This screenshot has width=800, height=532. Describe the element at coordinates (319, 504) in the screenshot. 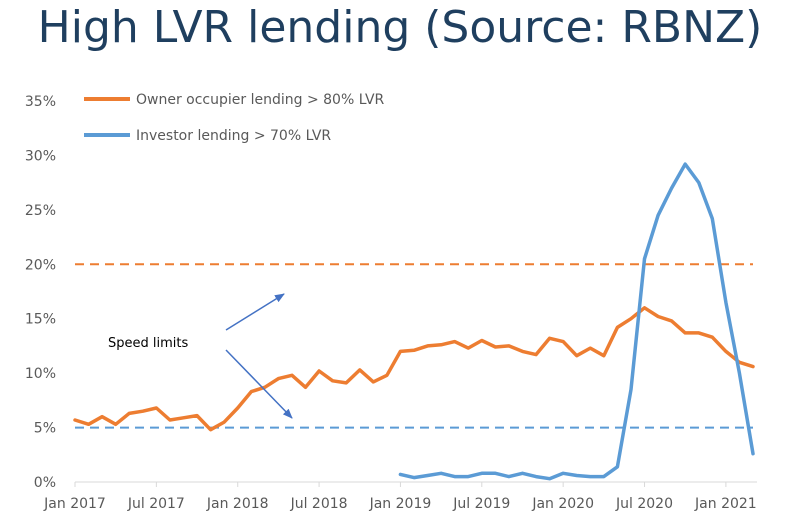

I see `x-tick-label: Jul 2018` at that location.